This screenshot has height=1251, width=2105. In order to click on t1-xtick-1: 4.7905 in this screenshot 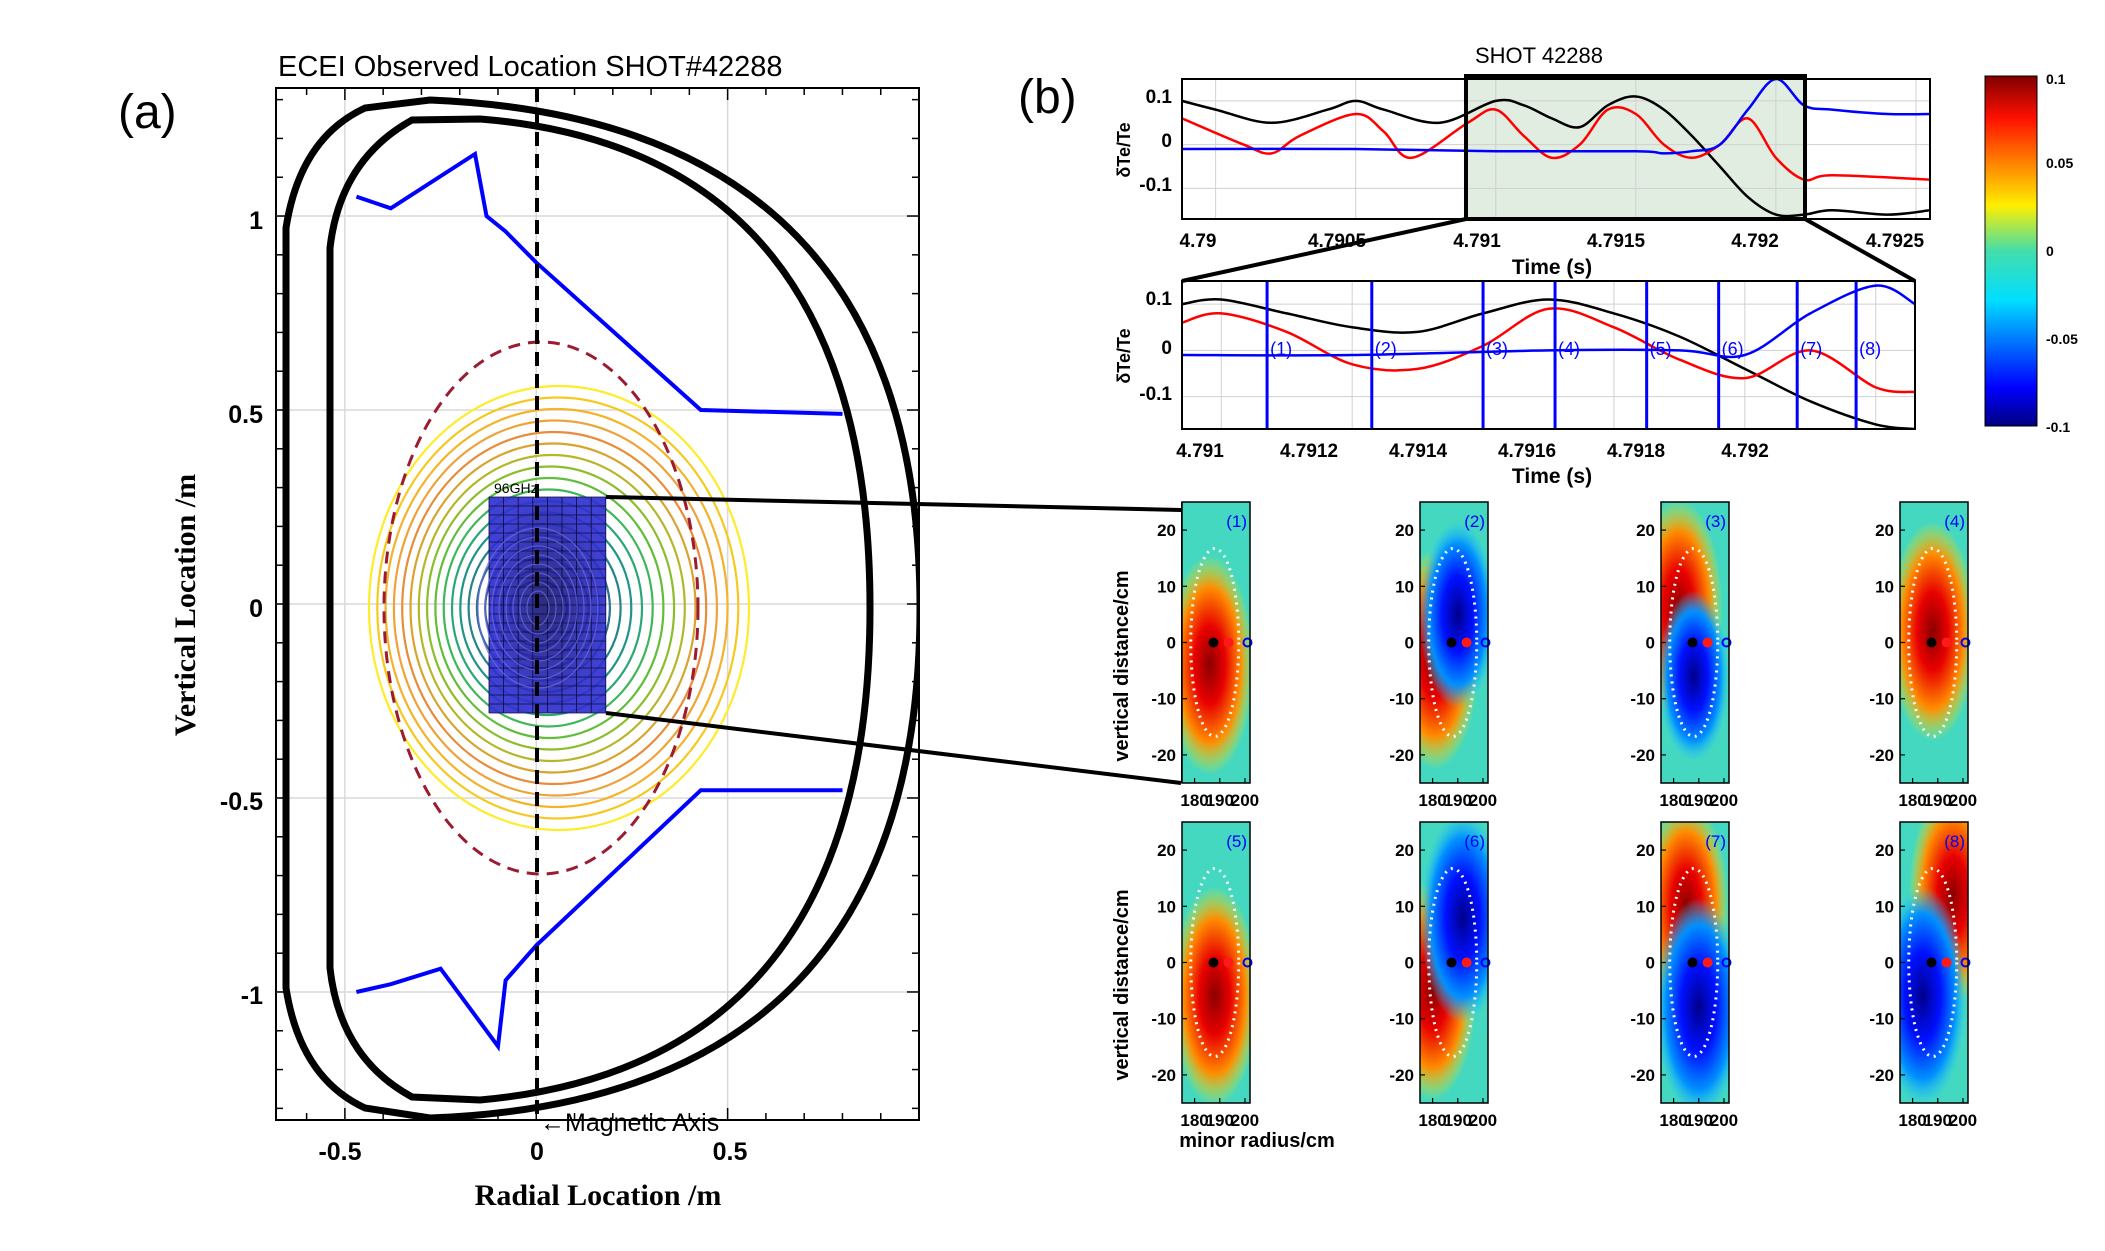, I will do `click(1337, 241)`.